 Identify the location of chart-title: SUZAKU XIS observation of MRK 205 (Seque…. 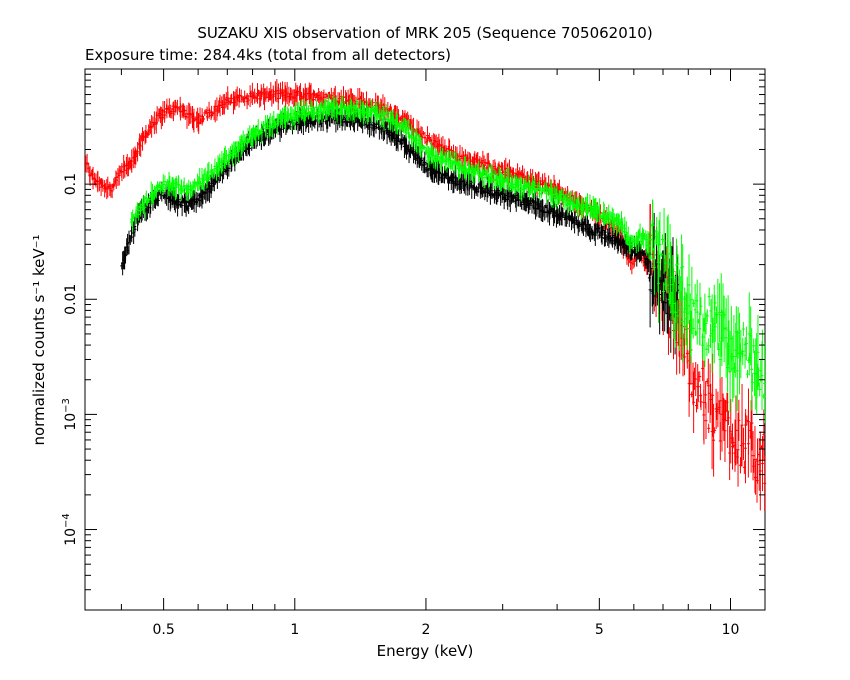
(424, 33).